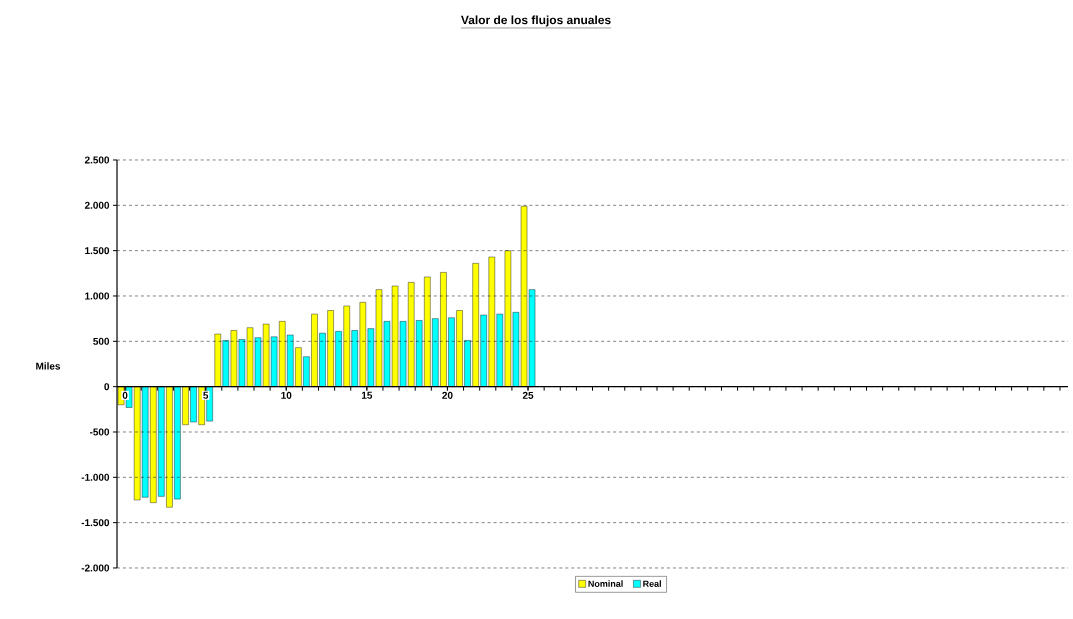 The height and width of the screenshot is (619, 1073). Describe the element at coordinates (97, 205) in the screenshot. I see `y-tick-label: 2.000` at that location.